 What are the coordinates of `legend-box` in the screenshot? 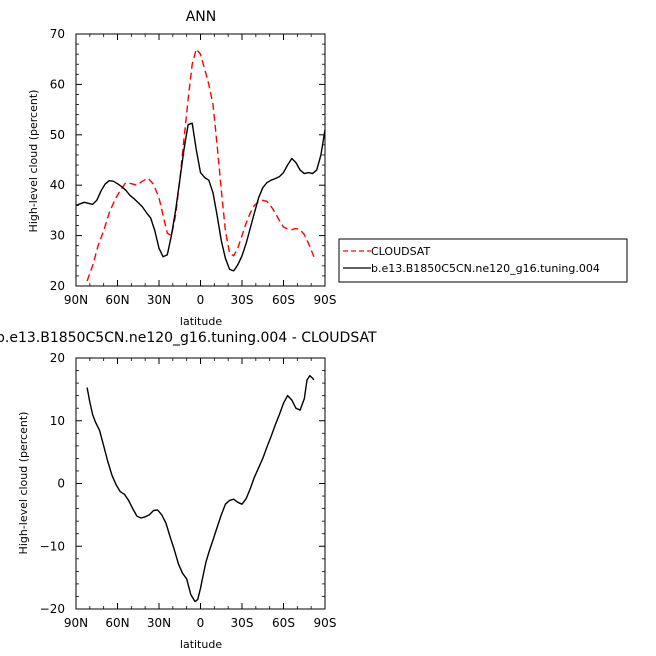 It's located at (483, 260).